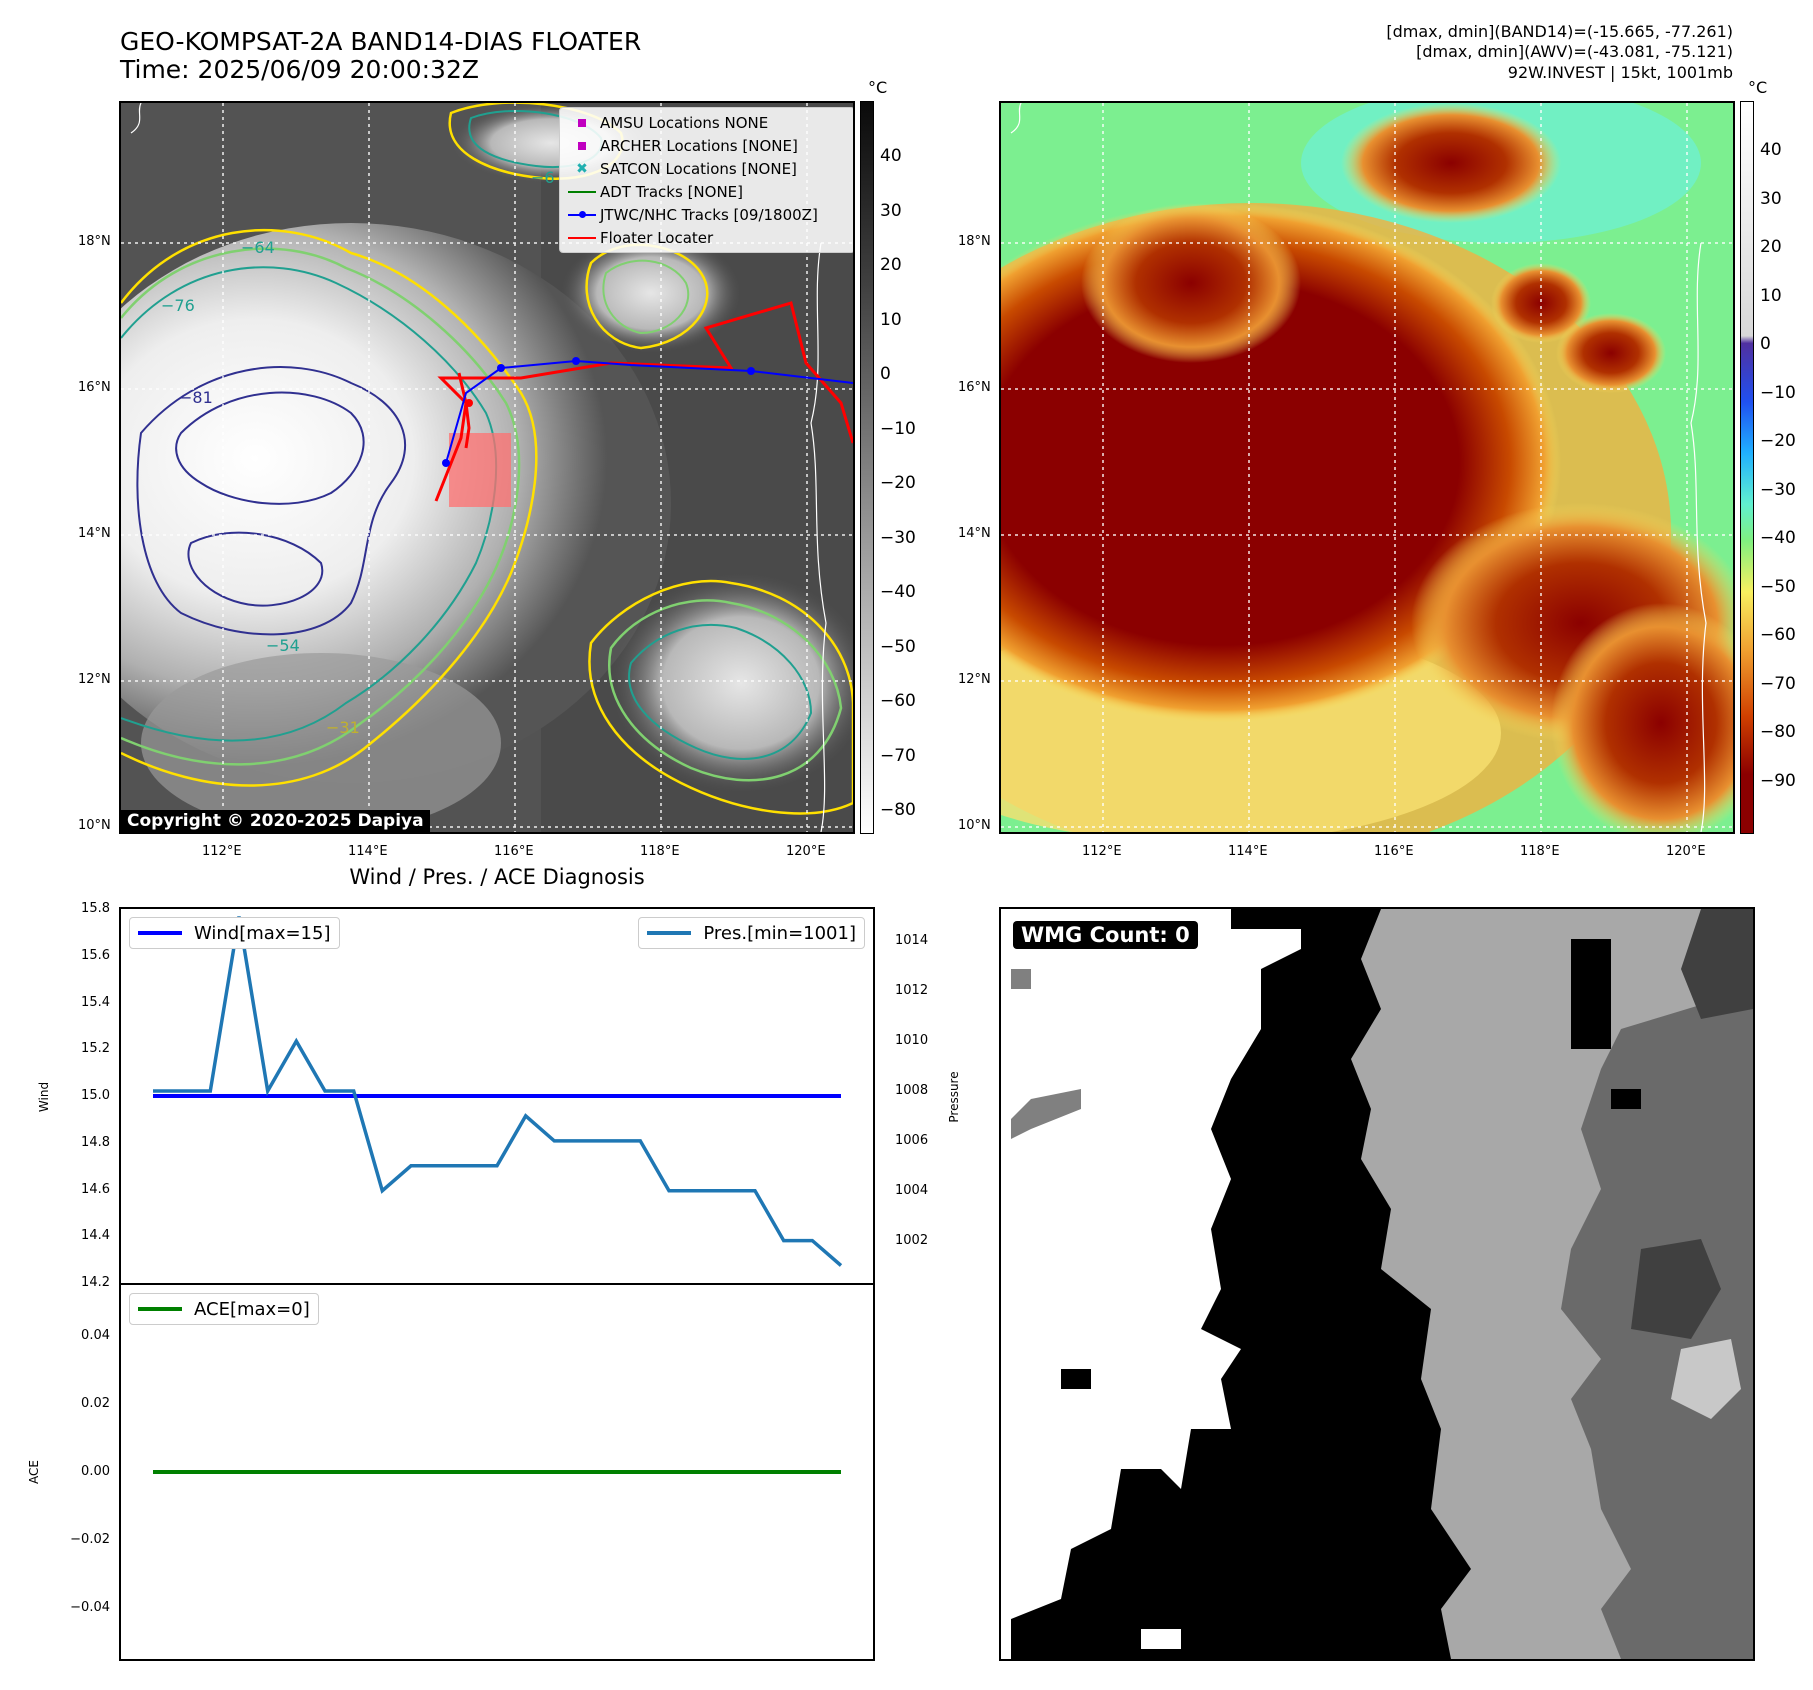  I want to click on contour-label-6: −6, so click(543, 177).